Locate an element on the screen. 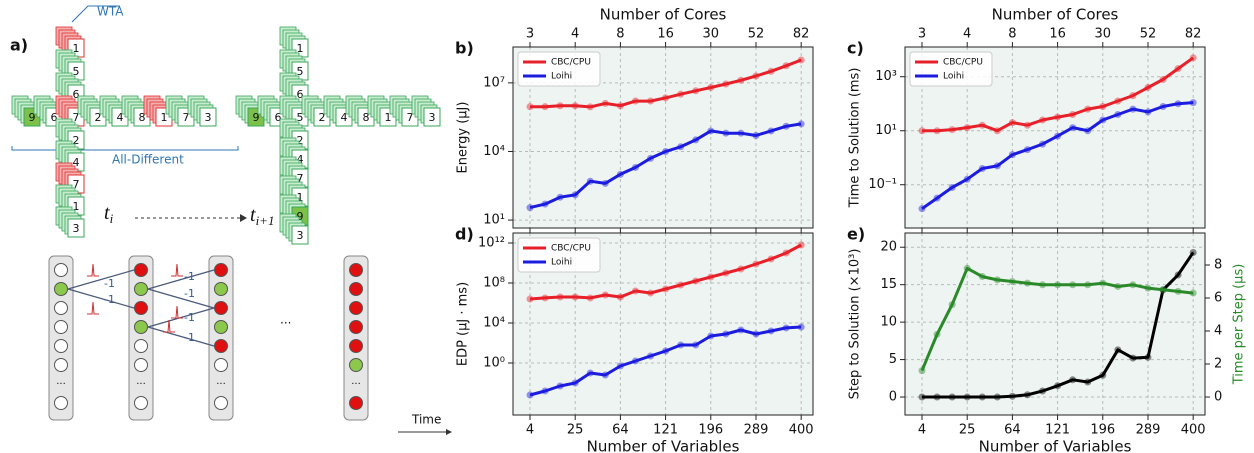 The height and width of the screenshot is (453, 1254). y-tick-label: 10⁸ is located at coordinates (494, 282).